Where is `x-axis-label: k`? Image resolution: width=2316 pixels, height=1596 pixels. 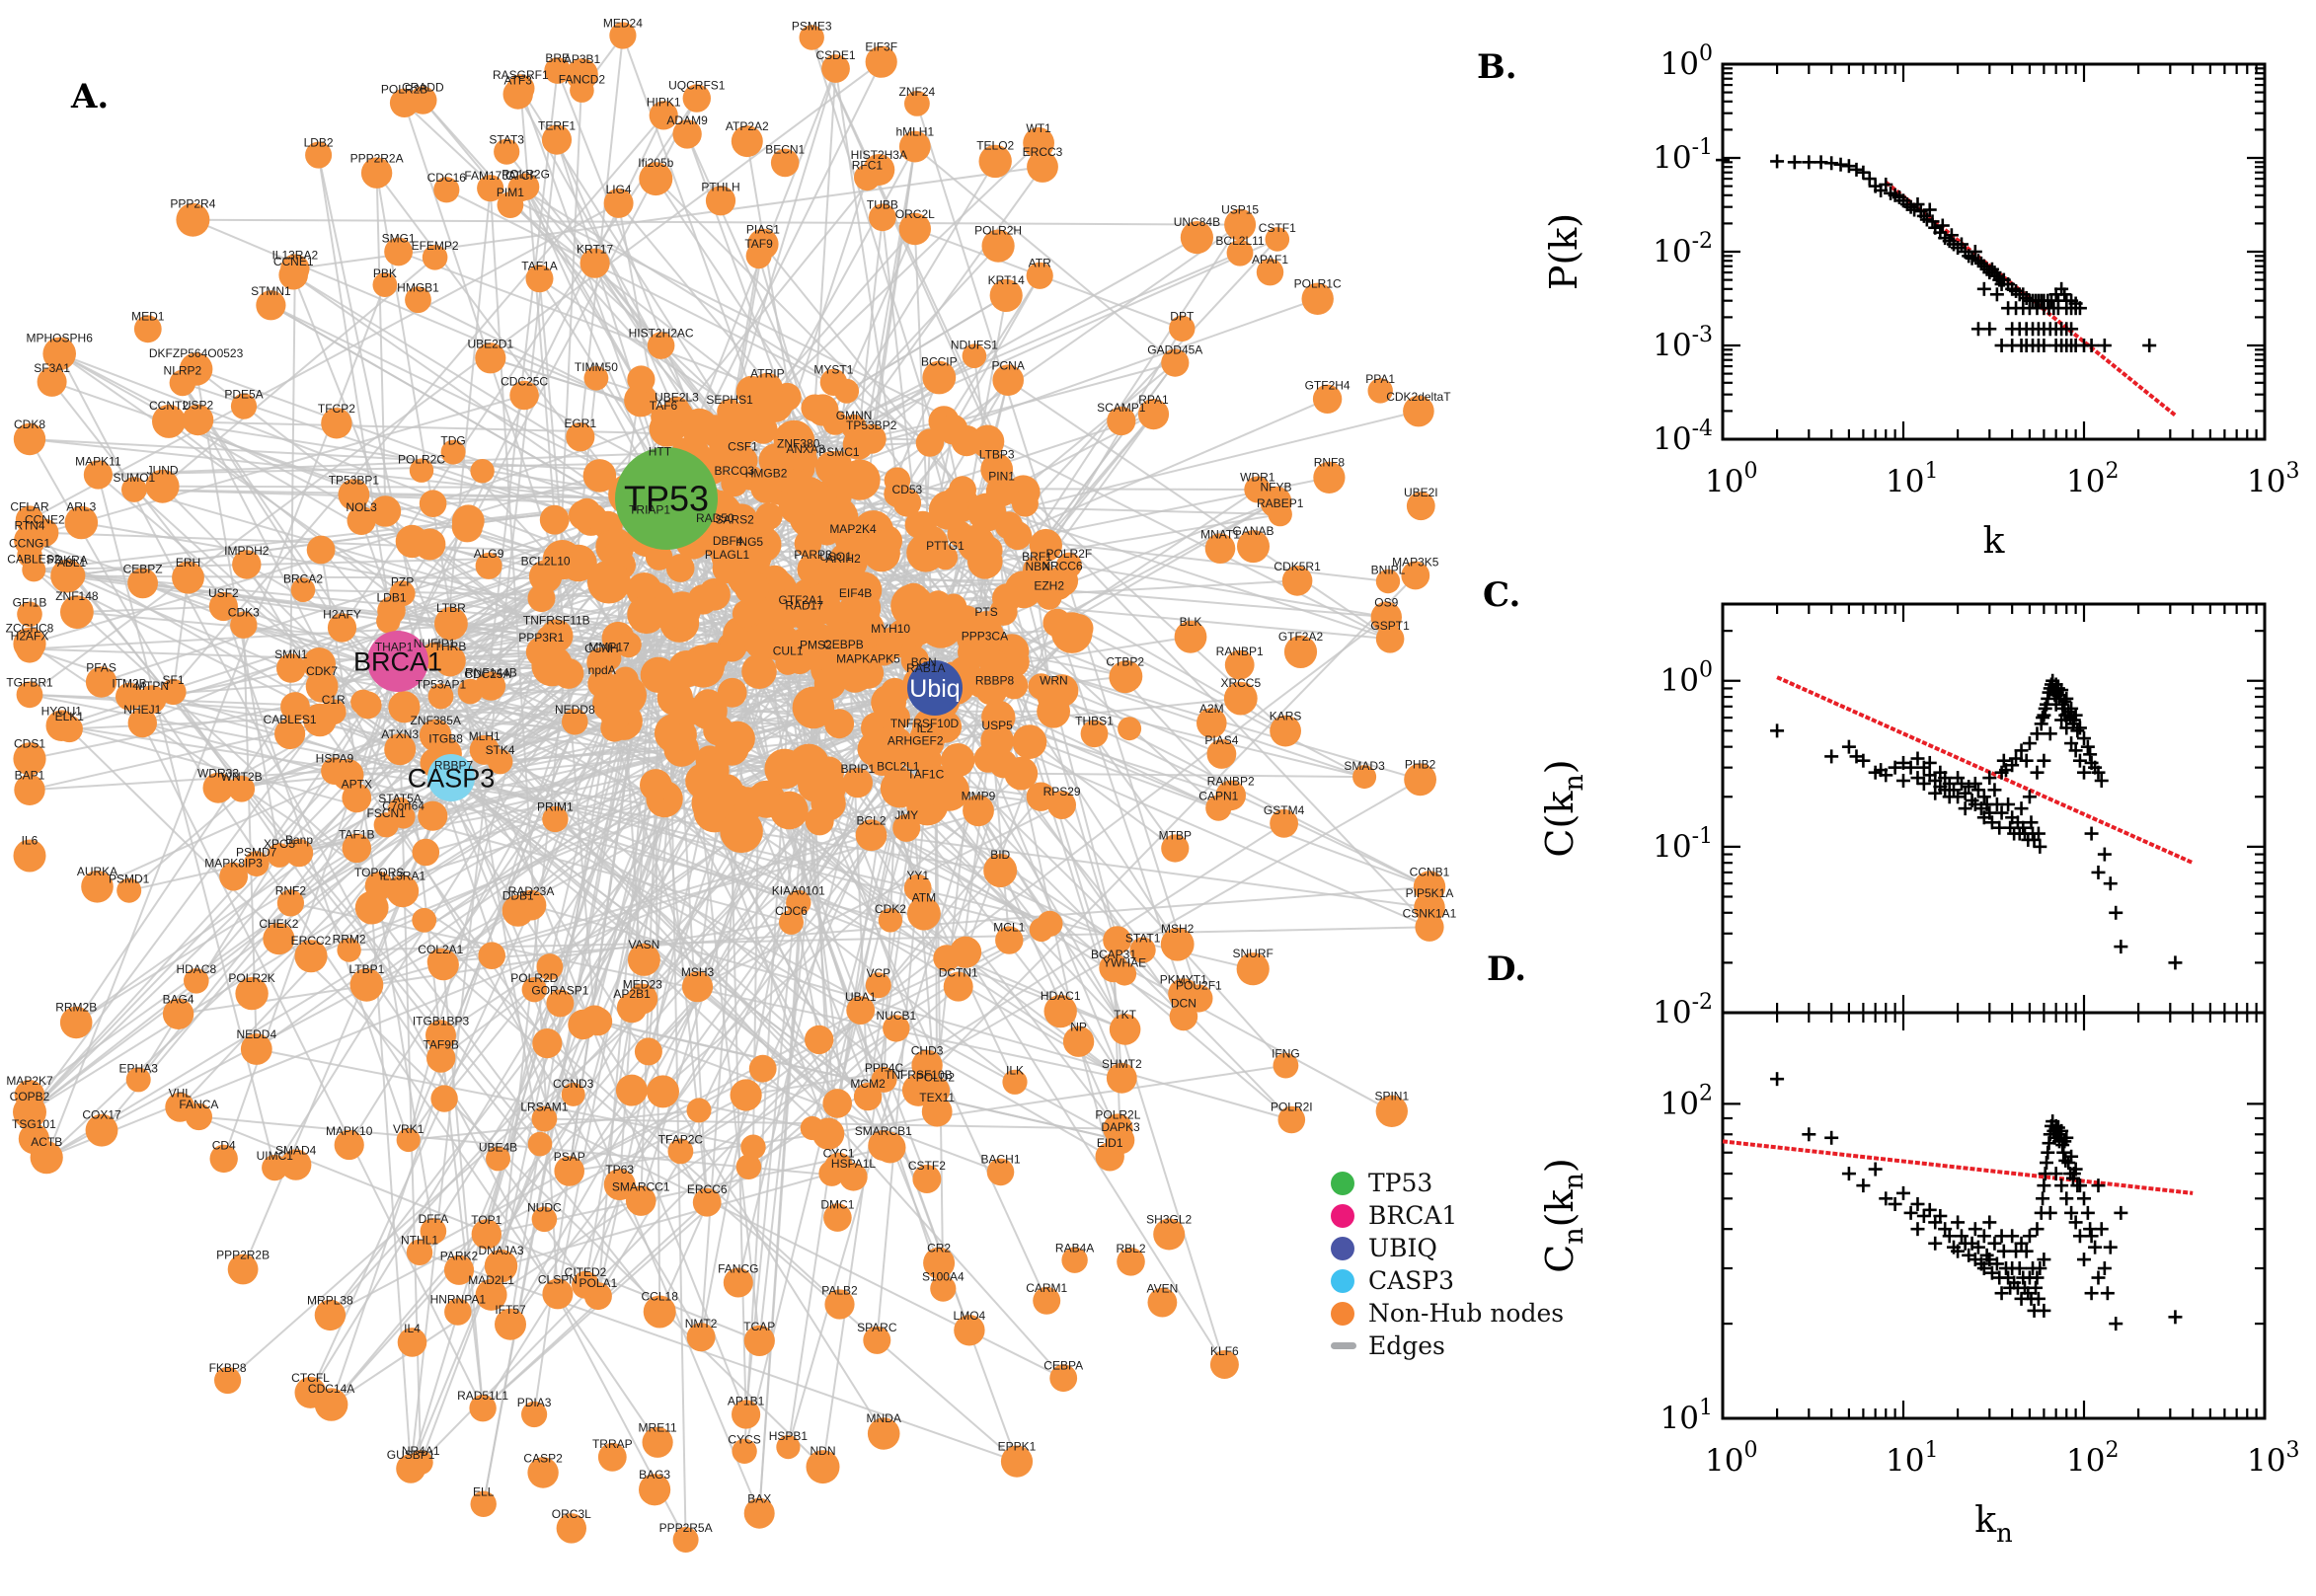
x-axis-label: k is located at coordinates (1994, 541).